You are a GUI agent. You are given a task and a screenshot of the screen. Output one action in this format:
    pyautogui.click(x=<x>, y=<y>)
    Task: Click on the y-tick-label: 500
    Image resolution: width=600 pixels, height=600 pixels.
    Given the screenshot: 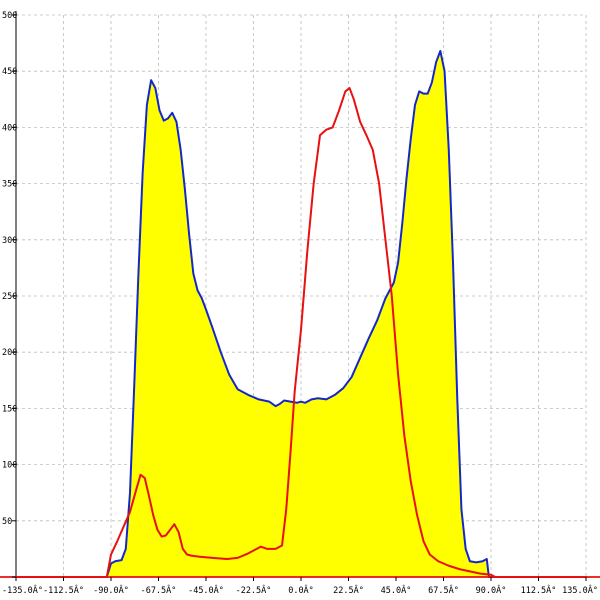 What is the action you would take?
    pyautogui.click(x=9, y=16)
    